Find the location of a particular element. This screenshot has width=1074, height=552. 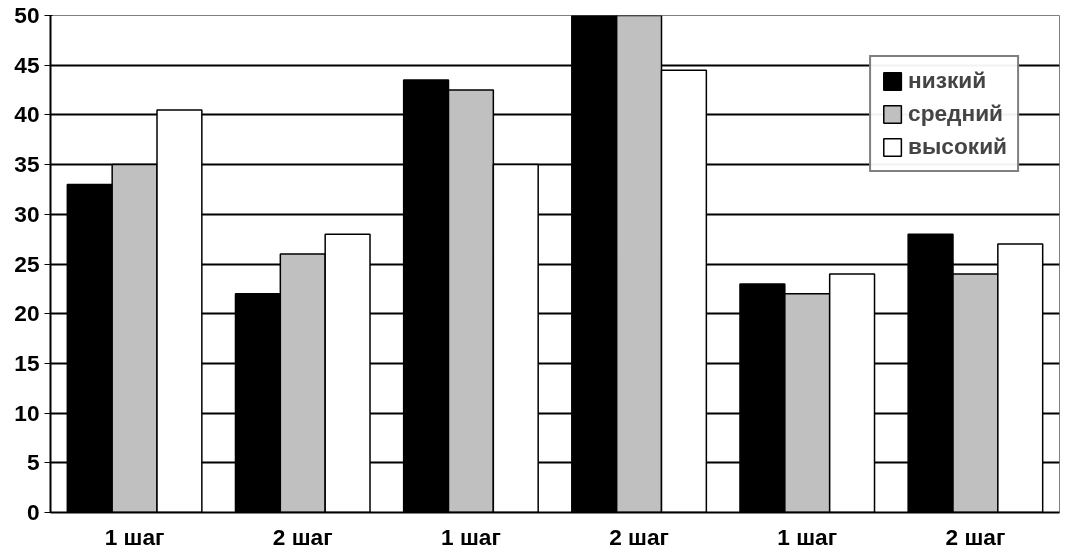

y-tick-label: 25 is located at coordinates (27, 263).